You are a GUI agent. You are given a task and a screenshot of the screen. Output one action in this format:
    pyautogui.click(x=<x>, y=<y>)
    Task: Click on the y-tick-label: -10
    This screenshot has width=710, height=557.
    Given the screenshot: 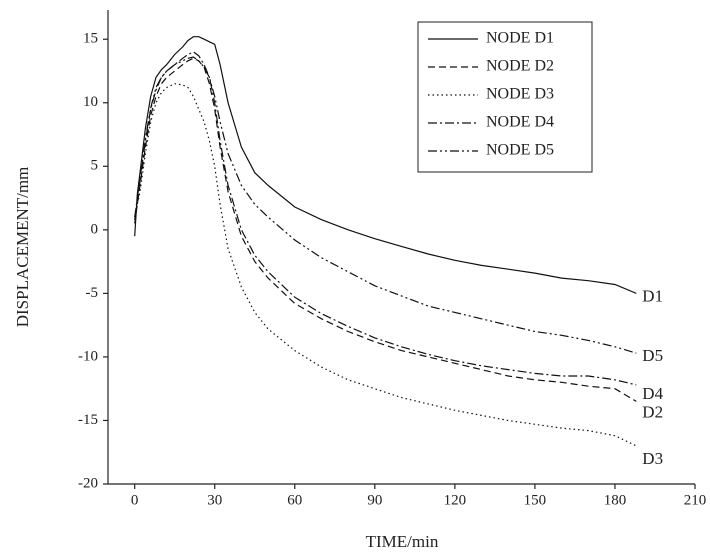 What is the action you would take?
    pyautogui.click(x=88, y=356)
    